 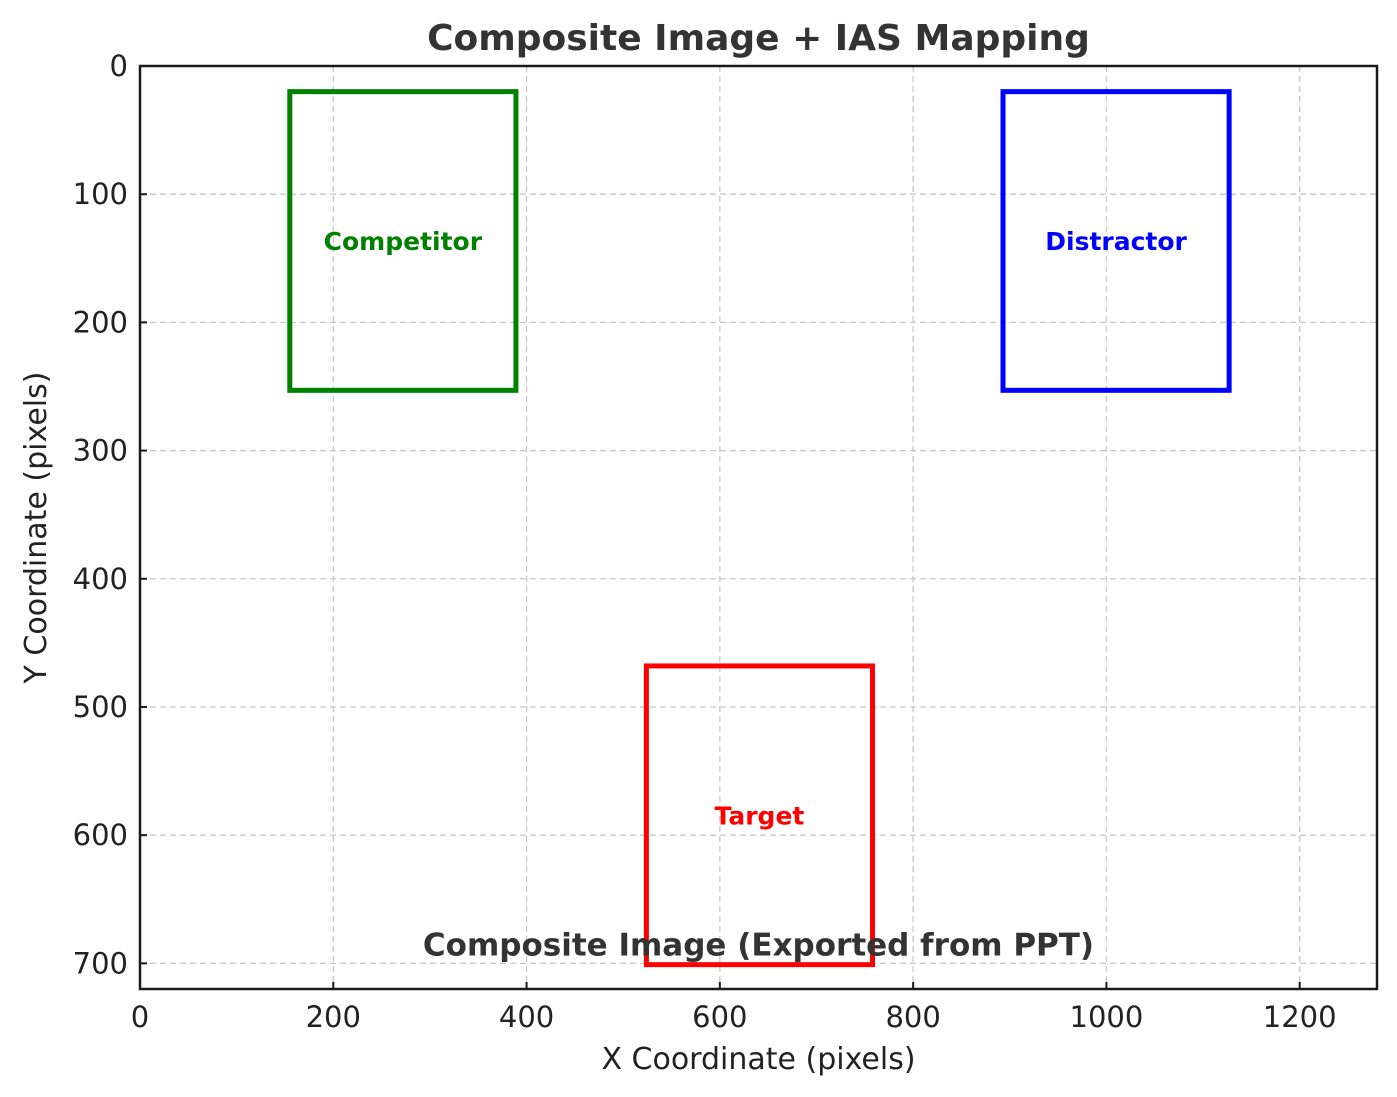 I want to click on y-tick-label: 200, so click(x=100, y=322).